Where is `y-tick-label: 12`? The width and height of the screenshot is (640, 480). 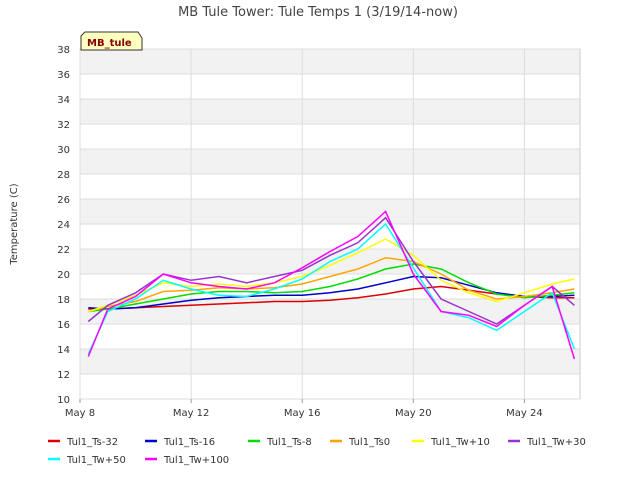 y-tick-label: 12 is located at coordinates (63, 375).